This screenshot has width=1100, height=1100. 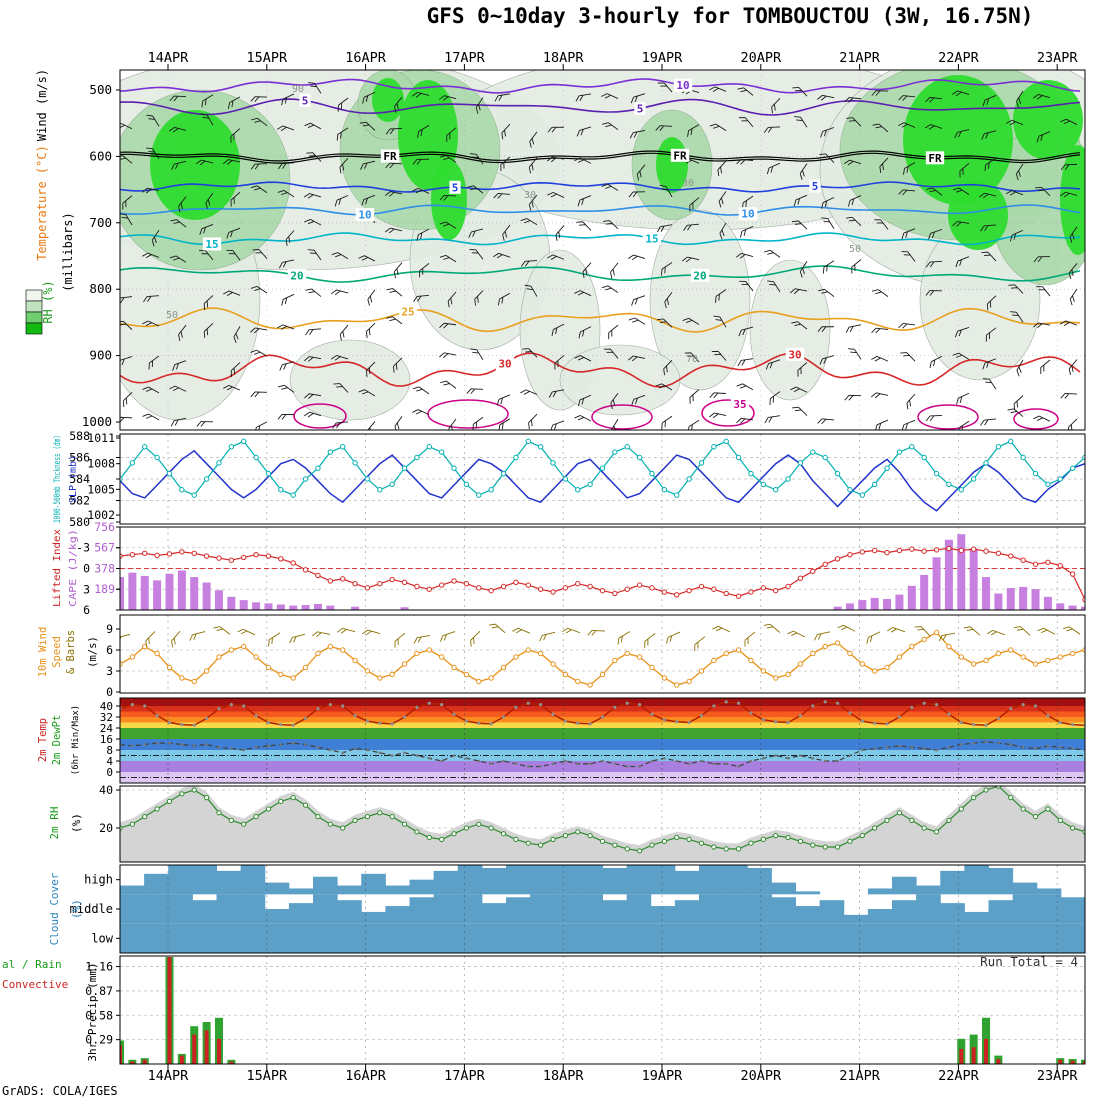 What do you see at coordinates (959, 1076) in the screenshot?
I see `date-label-bottom: 22APR` at bounding box center [959, 1076].